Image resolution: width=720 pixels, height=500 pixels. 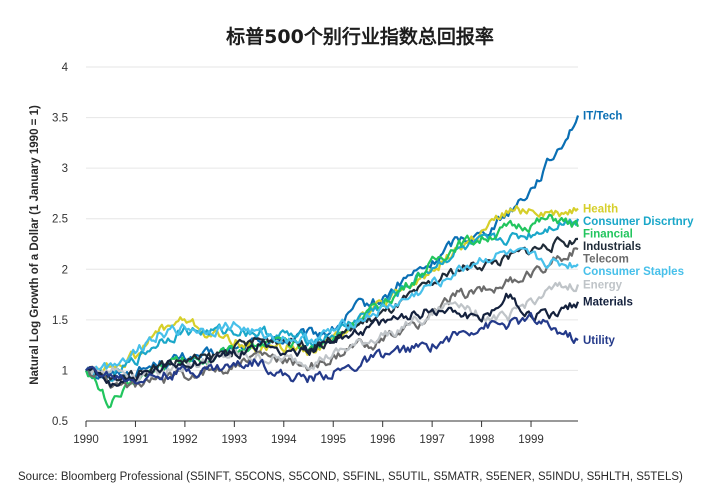 What do you see at coordinates (633, 272) in the screenshot?
I see `series-label: Consumer Staples` at bounding box center [633, 272].